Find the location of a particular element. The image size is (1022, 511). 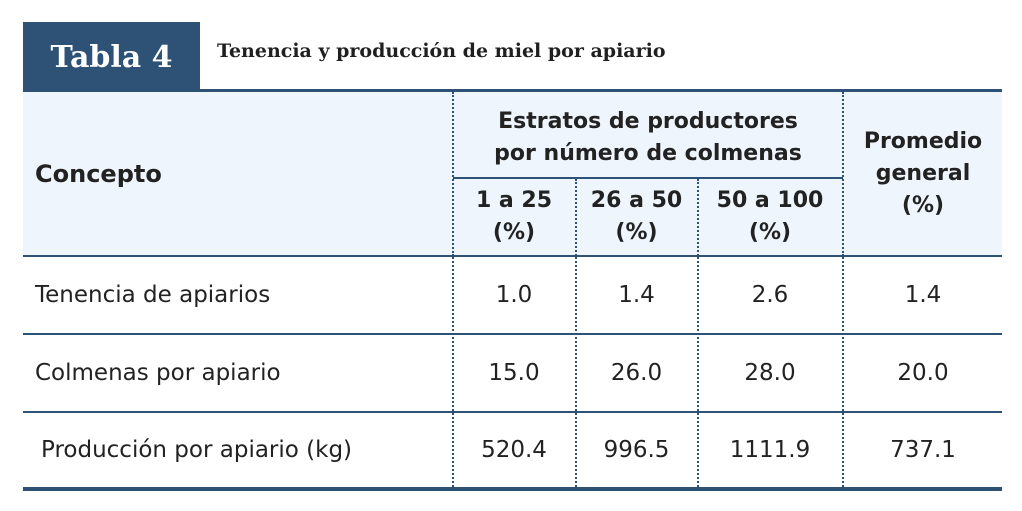

row-value-average: 737.1 is located at coordinates (923, 450).